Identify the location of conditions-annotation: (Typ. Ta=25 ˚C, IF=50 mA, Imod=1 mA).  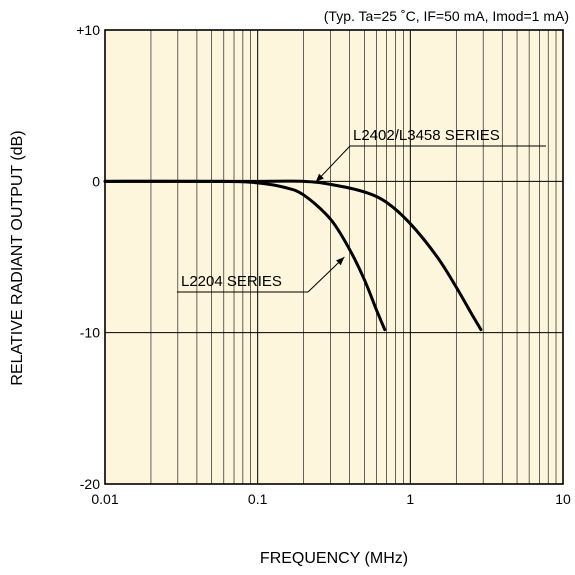
(446, 16).